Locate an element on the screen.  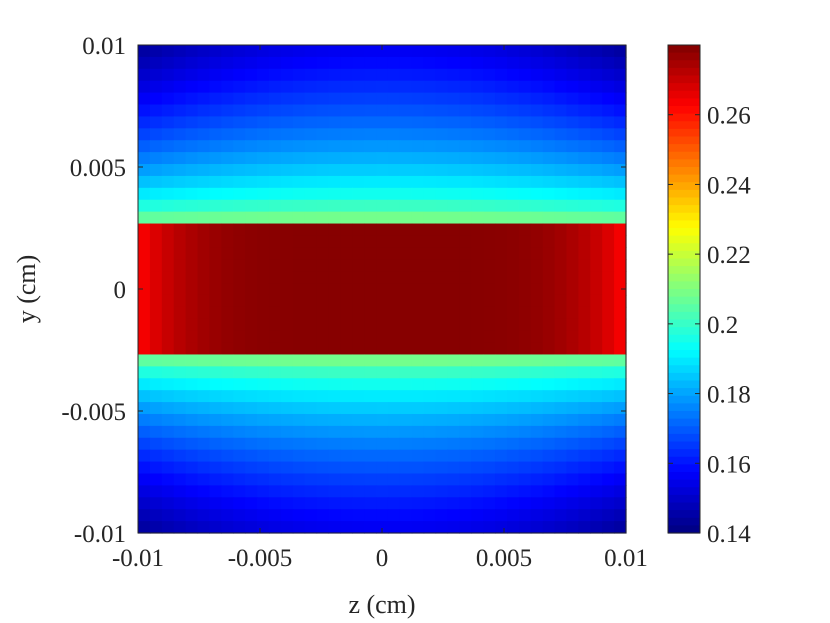
y-tick-label: -0.005 is located at coordinates (93, 412).